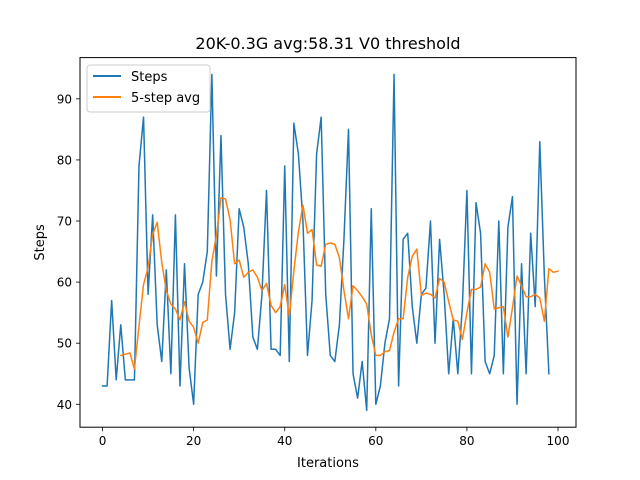  Describe the element at coordinates (64, 405) in the screenshot. I see `y-tick-label: 40` at that location.